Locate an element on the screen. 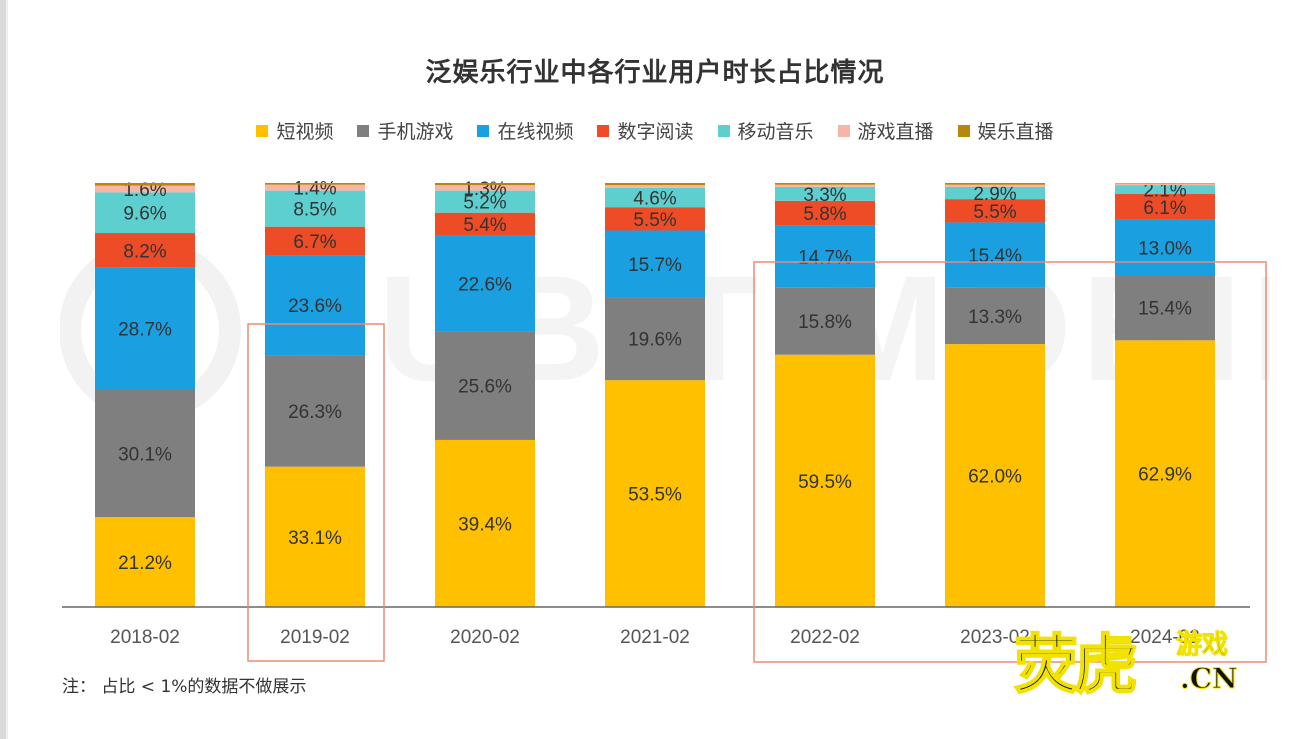 Image resolution: width=1310 pixels, height=739 pixels. data-label: 8.2% is located at coordinates (144, 251).